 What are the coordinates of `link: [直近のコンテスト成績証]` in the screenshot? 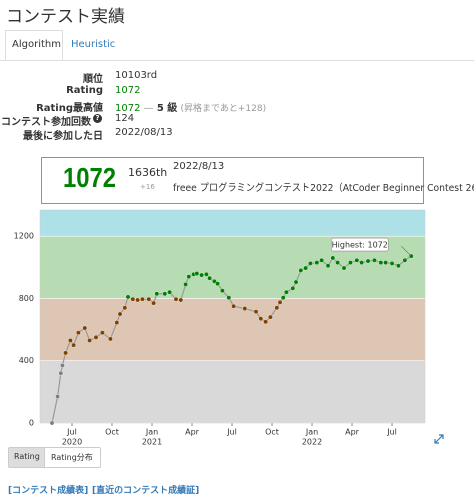 It's located at (146, 491).